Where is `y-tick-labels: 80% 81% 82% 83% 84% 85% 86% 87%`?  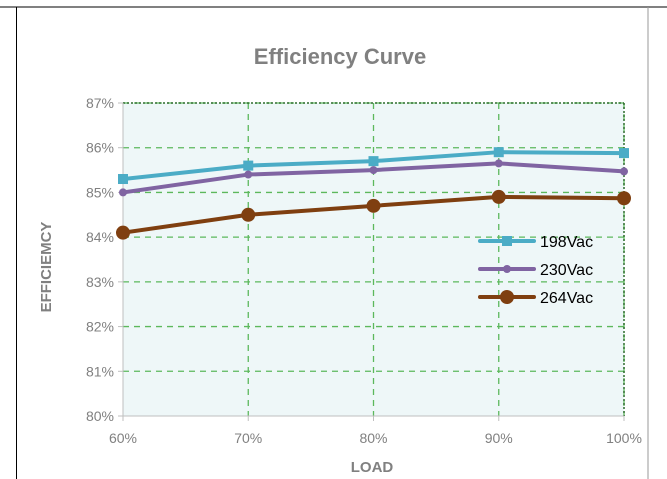
y-tick-labels: 80% 81% 82% 83% 84% 85% 86% 87% is located at coordinates (100, 259).